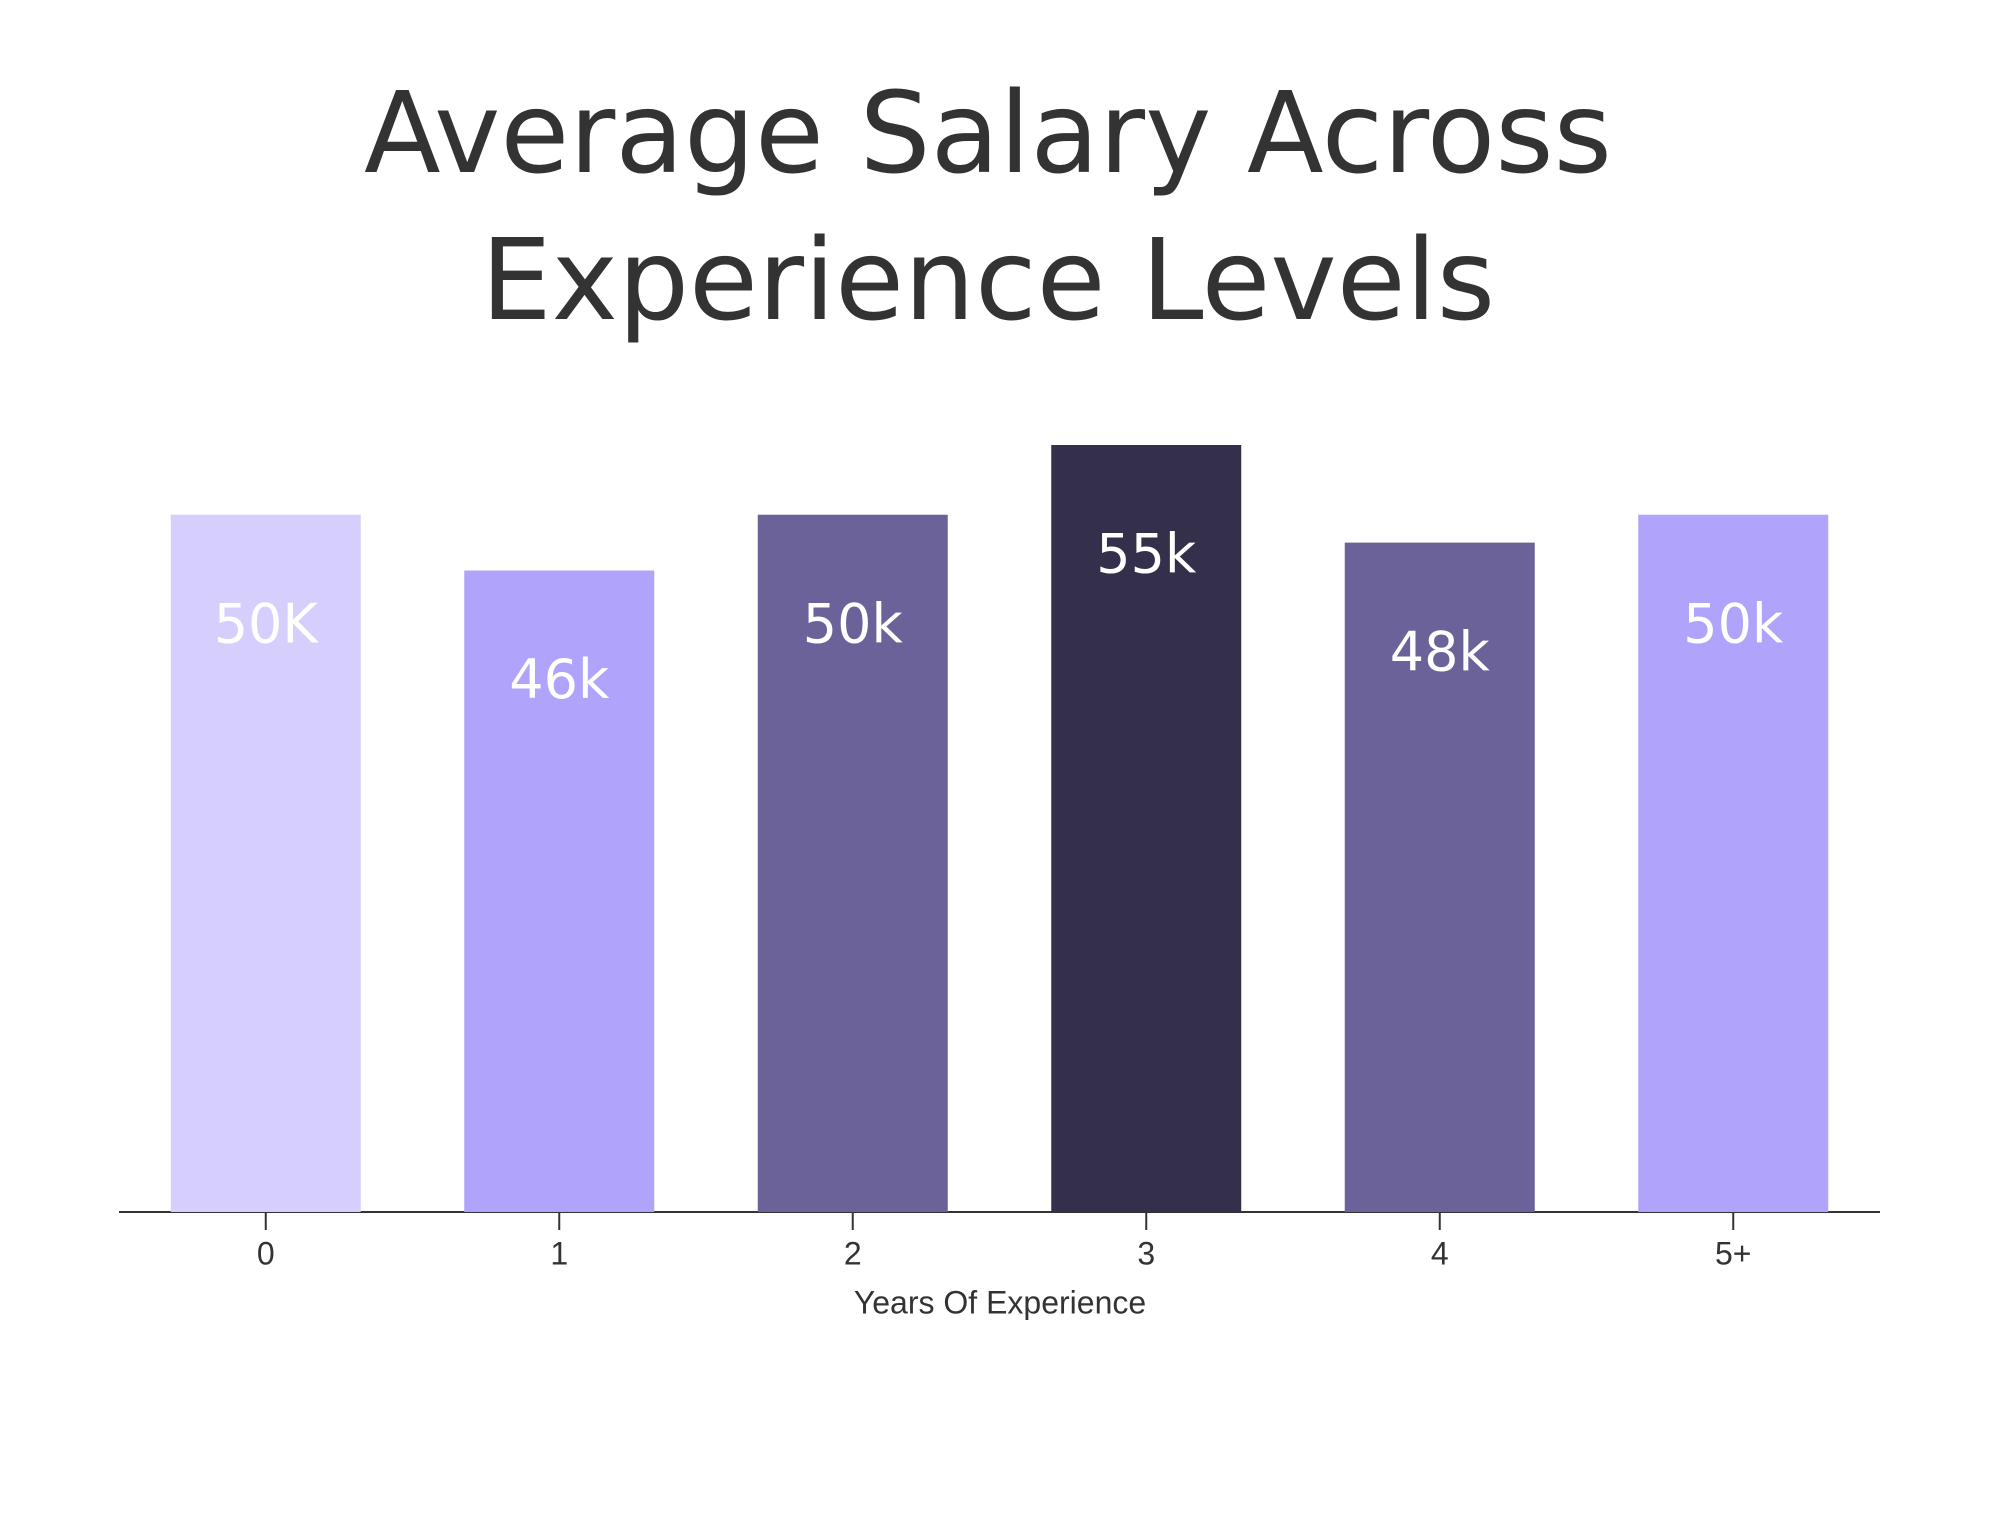 The image size is (1999, 1519). What do you see at coordinates (1146, 1253) in the screenshot?
I see `x-tick-label: 3` at bounding box center [1146, 1253].